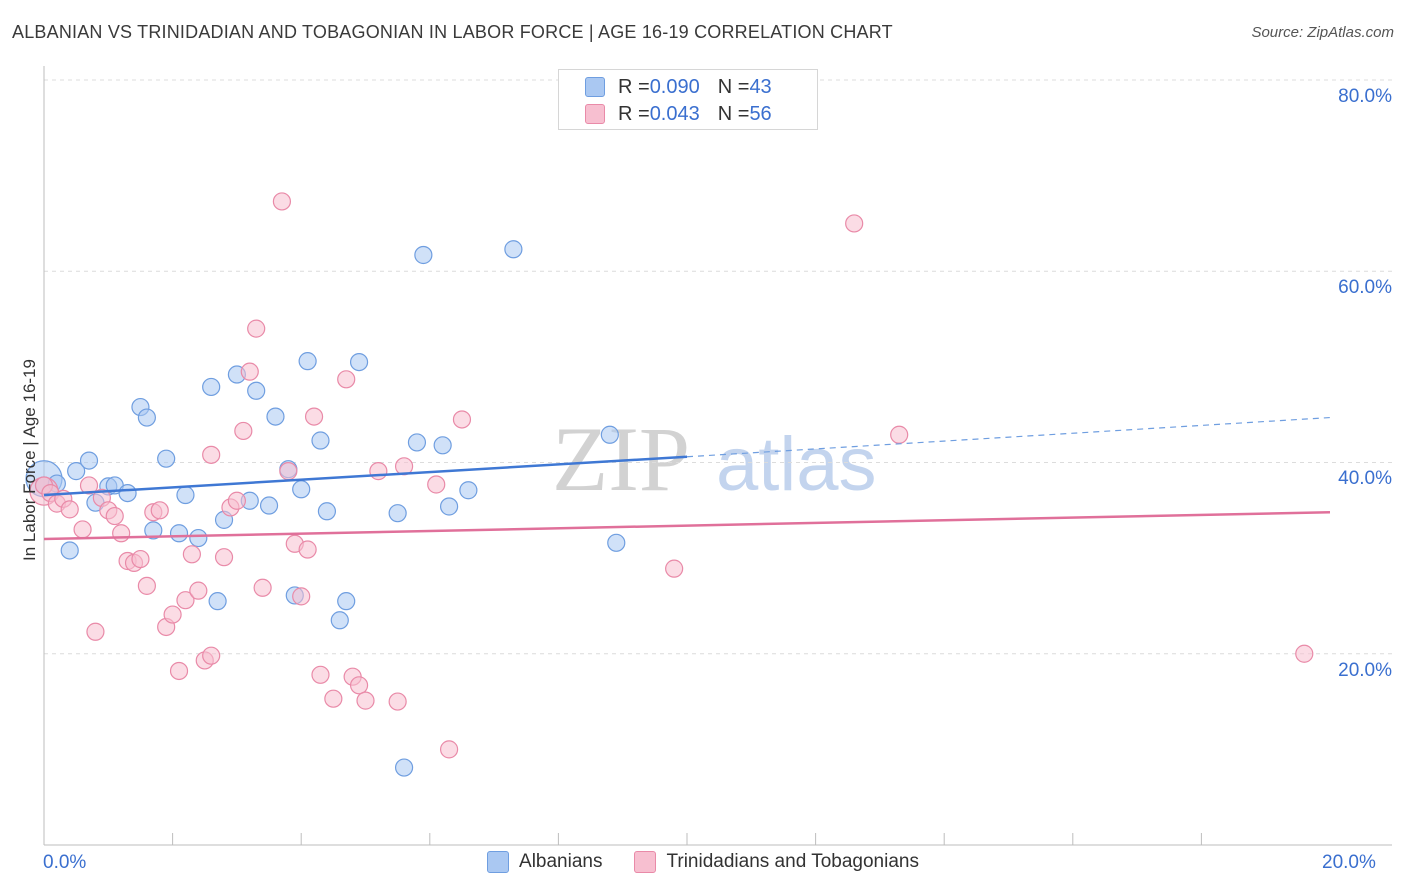  What do you see at coordinates (561, 861) in the screenshot?
I see `legend-label: Albanians` at bounding box center [561, 861].